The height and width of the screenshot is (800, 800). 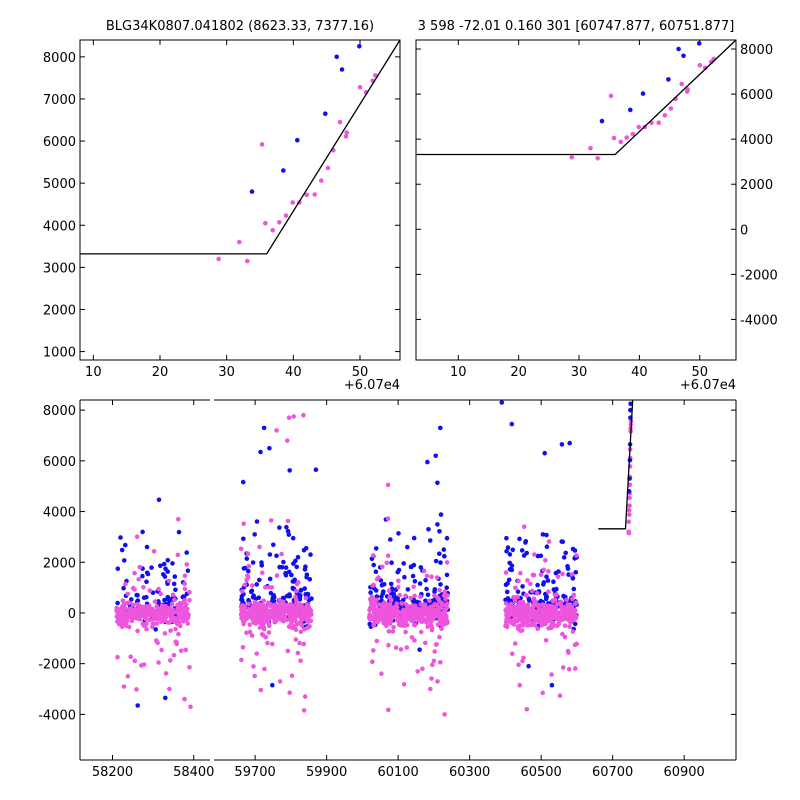 What do you see at coordinates (397, 772) in the screenshot?
I see `tick-label: 60100` at bounding box center [397, 772].